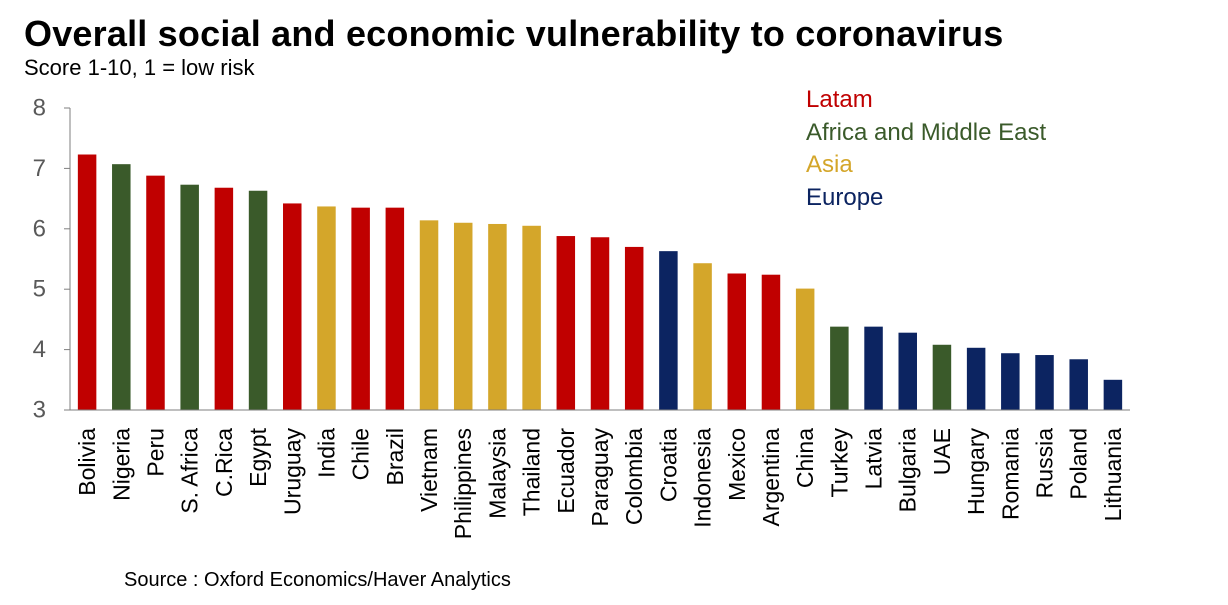 This screenshot has height=605, width=1228. What do you see at coordinates (1079, 464) in the screenshot?
I see `x-tick-label: Poland` at bounding box center [1079, 464].